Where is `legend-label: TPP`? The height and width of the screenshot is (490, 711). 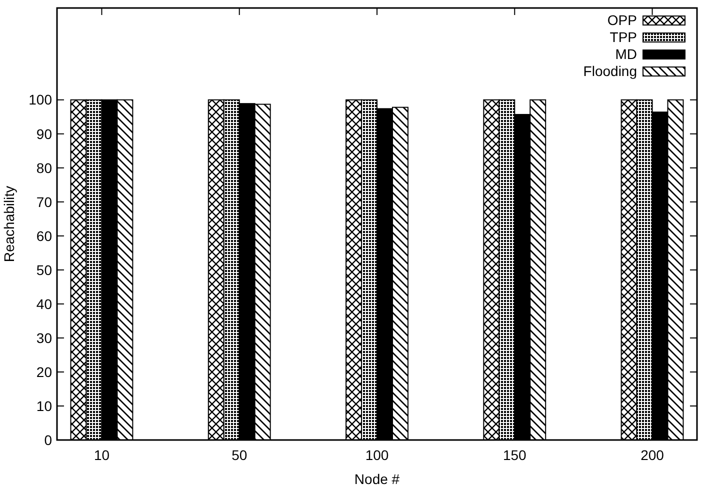 legend-label: TPP is located at coordinates (623, 36).